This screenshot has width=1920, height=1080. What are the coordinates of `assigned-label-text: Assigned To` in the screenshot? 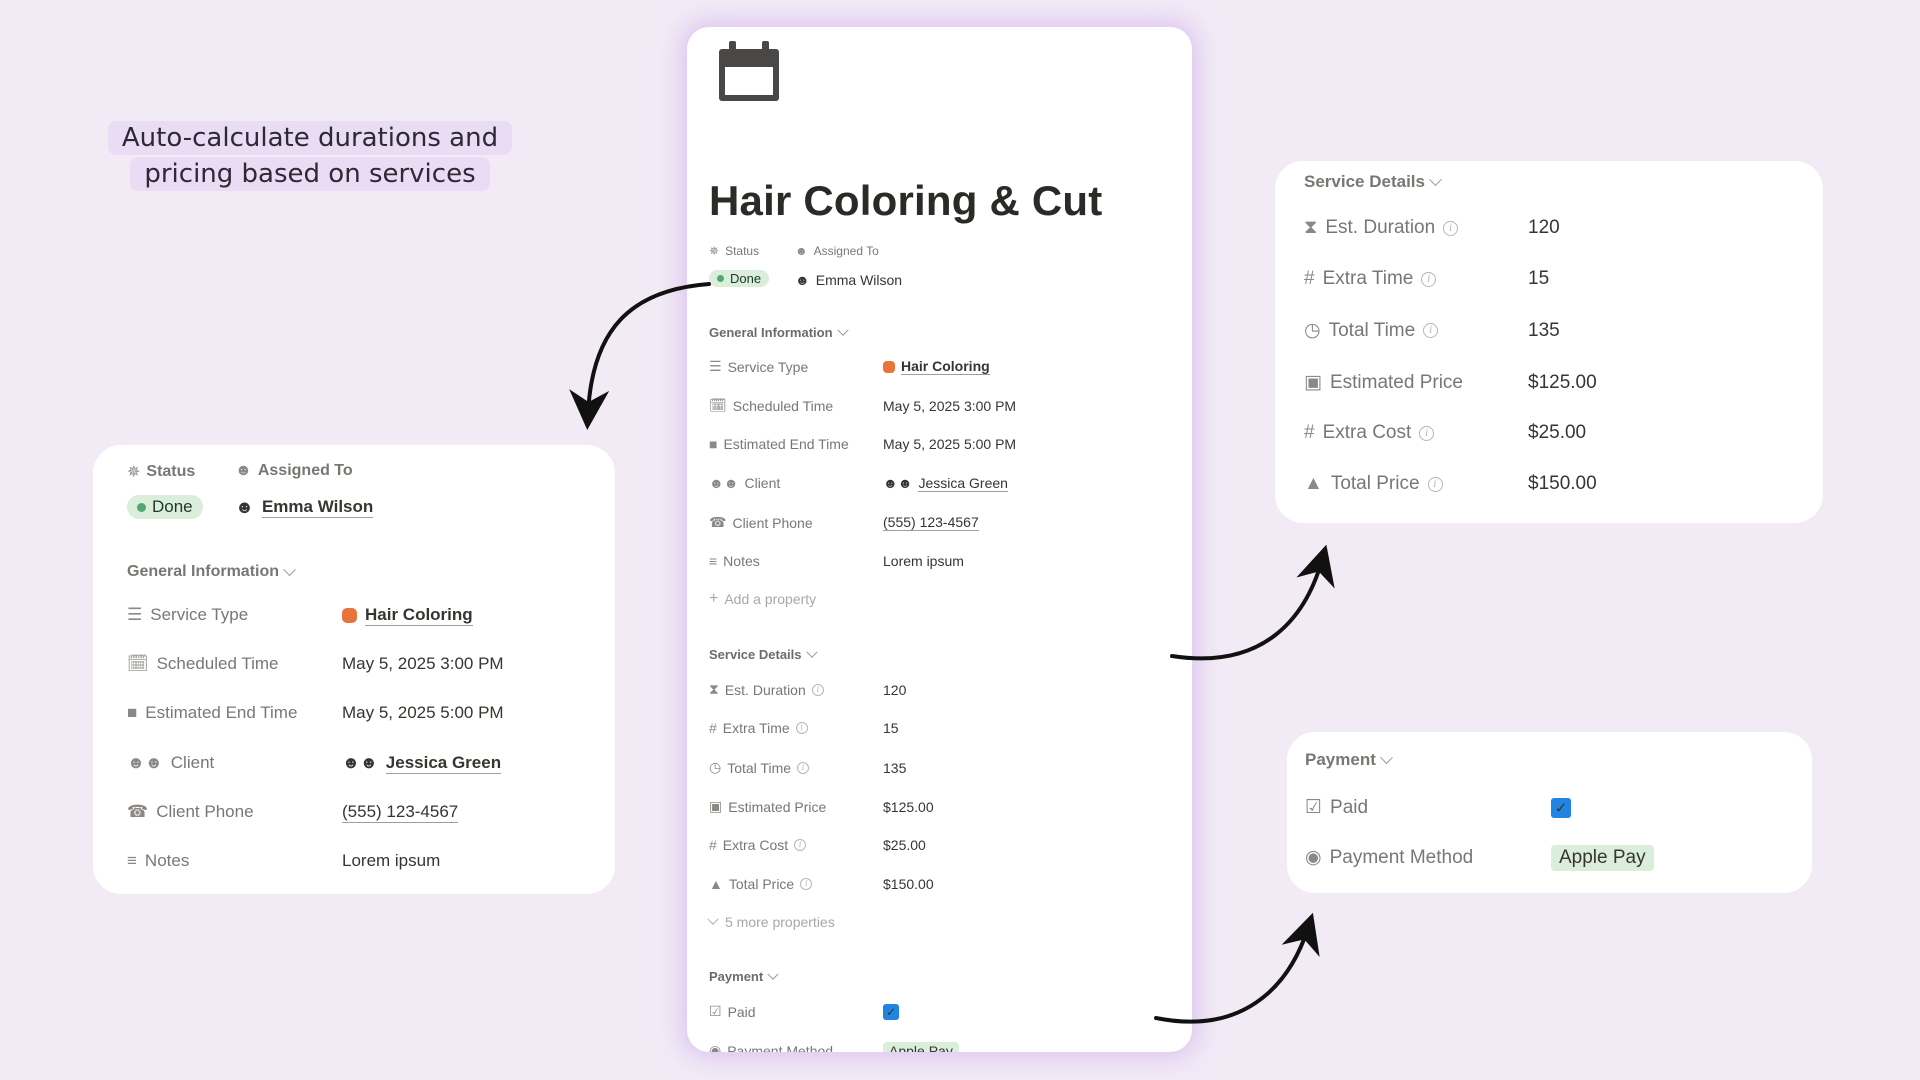 It's located at (846, 251).